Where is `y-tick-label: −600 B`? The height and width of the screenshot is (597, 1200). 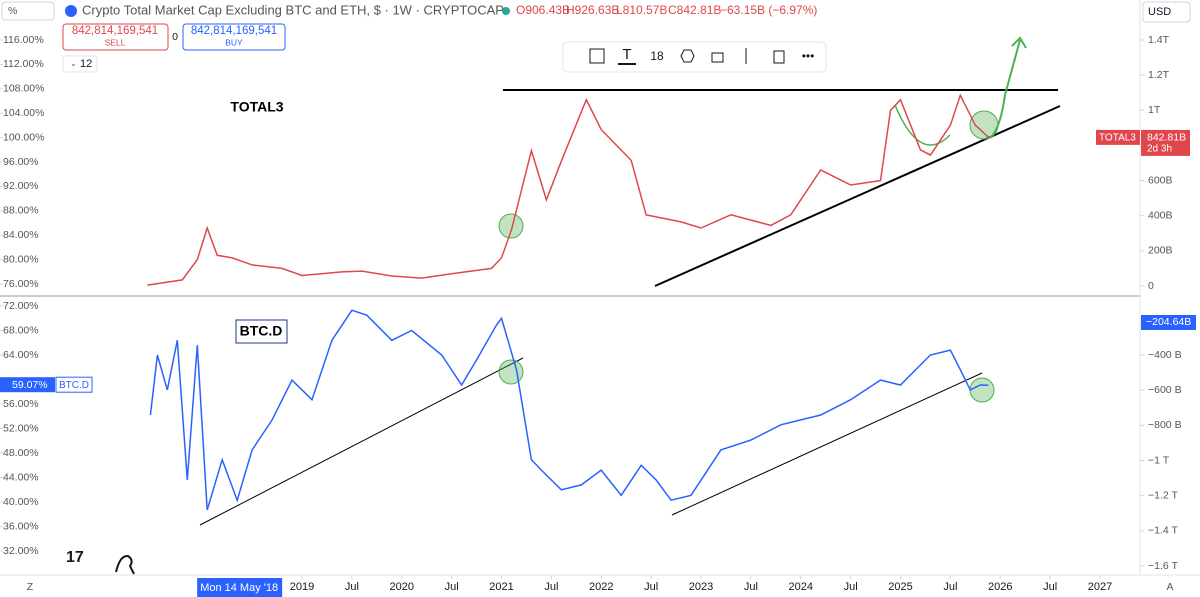
y-tick-label: −600 B is located at coordinates (1165, 390).